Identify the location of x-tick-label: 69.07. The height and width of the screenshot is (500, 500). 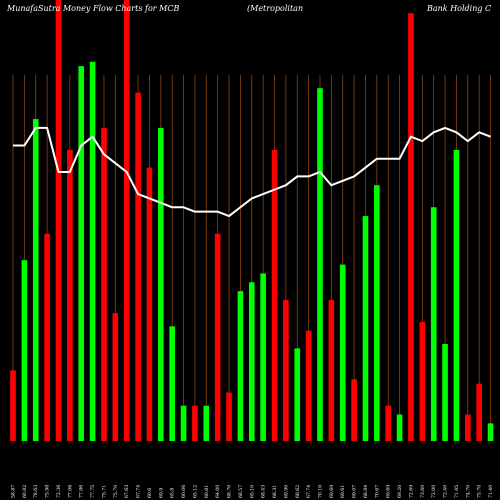
(355, 491).